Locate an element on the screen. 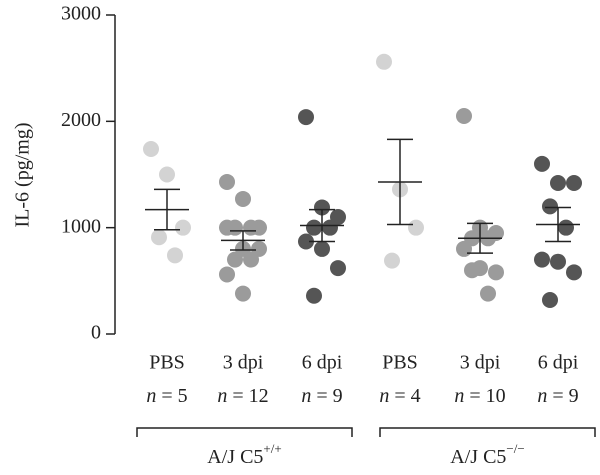 Image resolution: width=600 pixels, height=475 pixels. group-label: A/J C5−/− is located at coordinates (487, 454).